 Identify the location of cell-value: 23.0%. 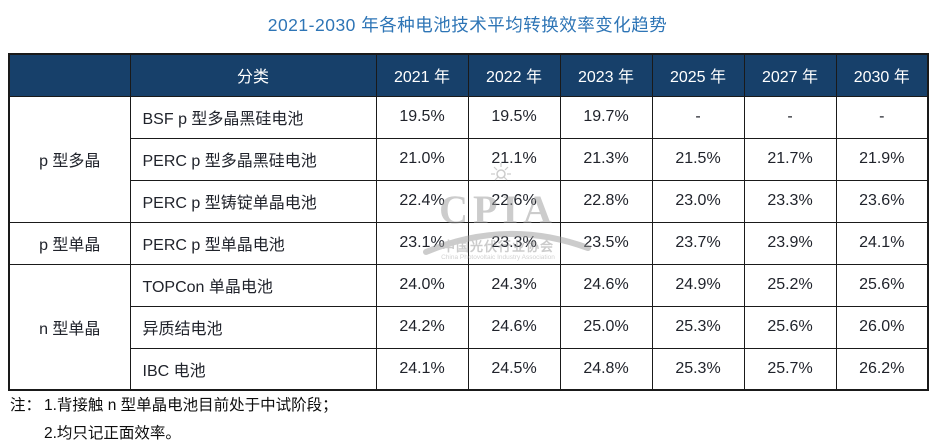
(698, 201).